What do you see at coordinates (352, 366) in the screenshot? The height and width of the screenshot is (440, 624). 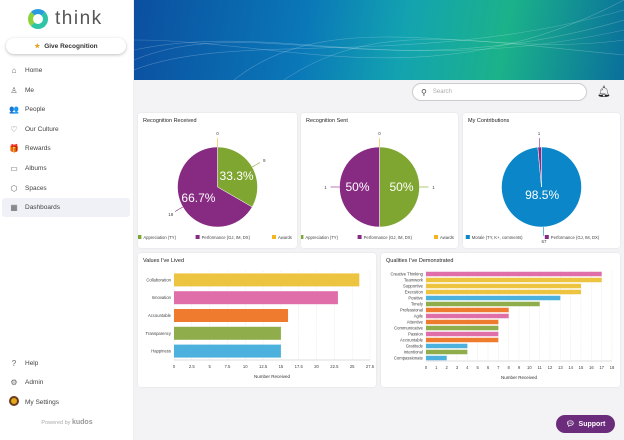 I see `tick-label: 25` at bounding box center [352, 366].